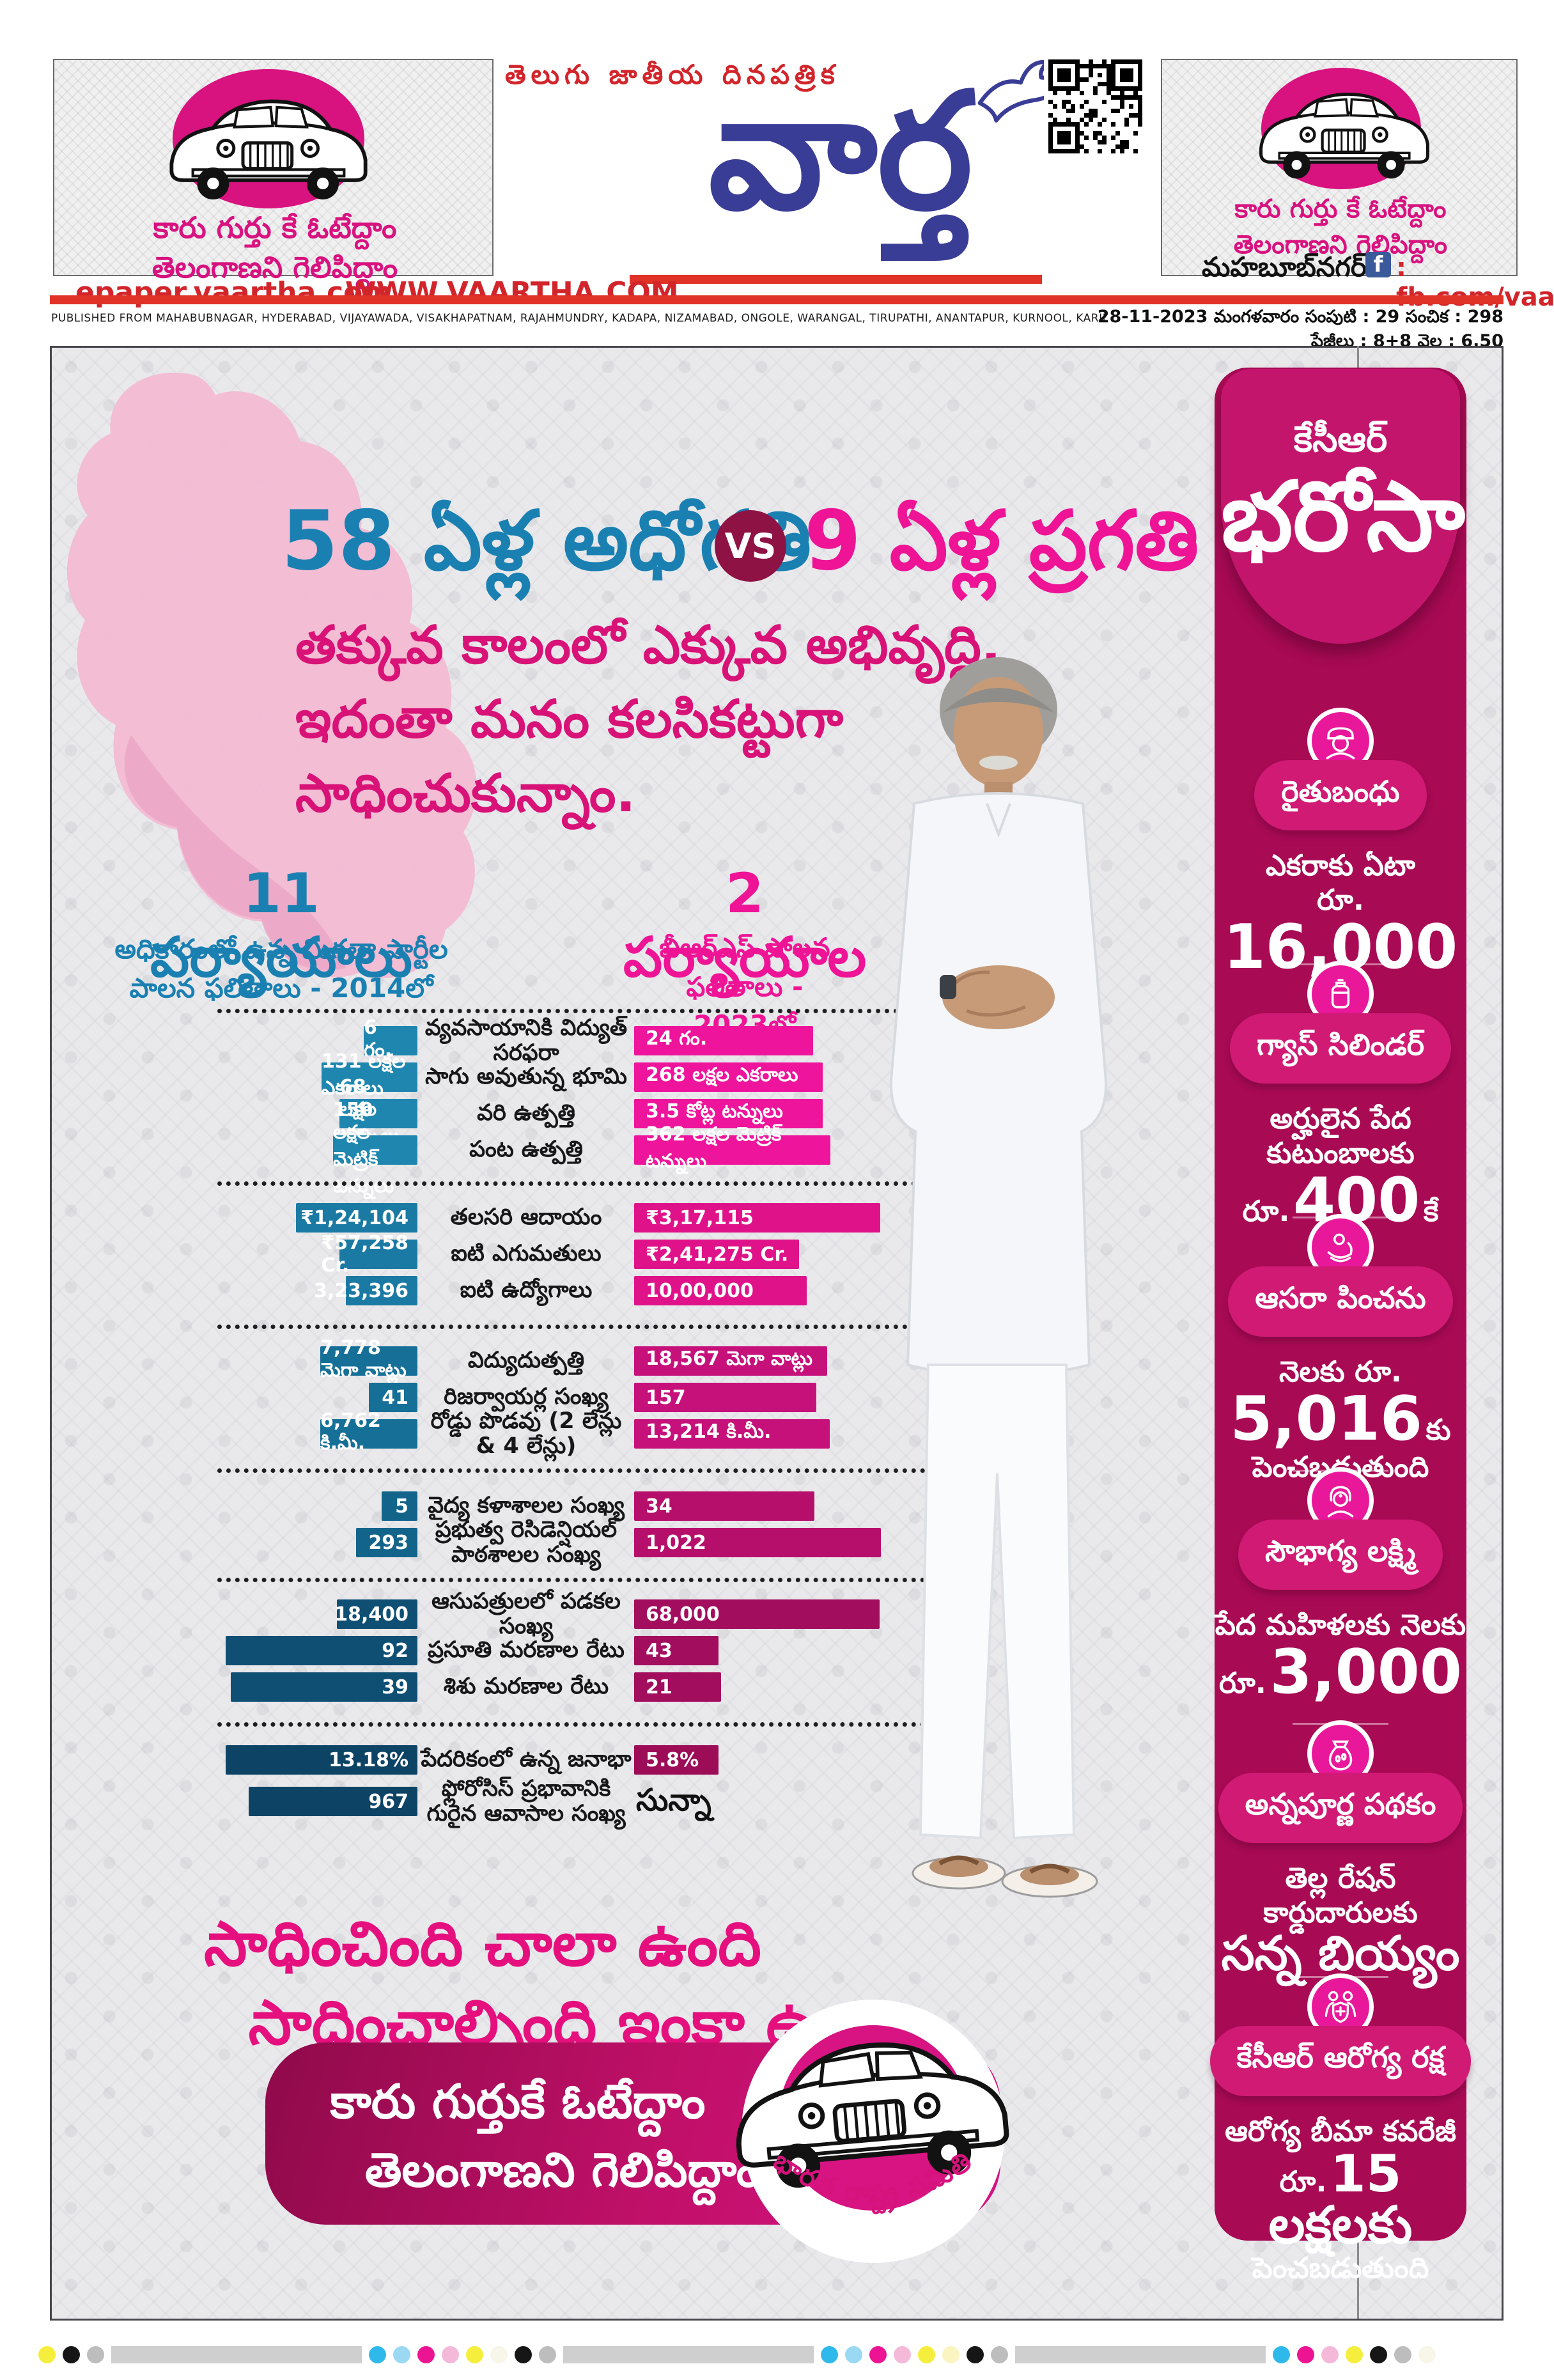  Describe the element at coordinates (1340, 2199) in the screenshot. I see `scheme-desc-amount: రూ. 15 లక్షలకు` at that location.